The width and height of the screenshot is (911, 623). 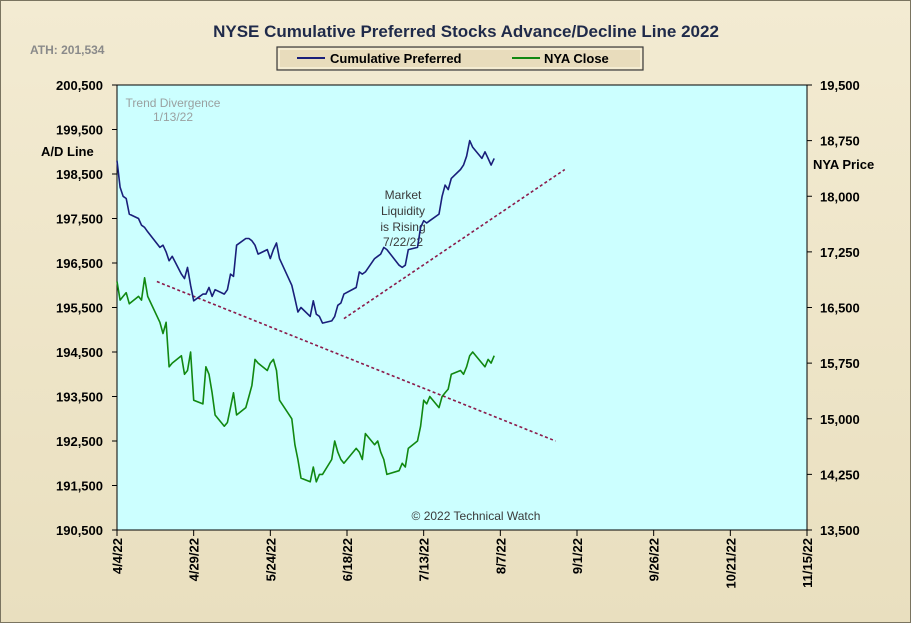 What do you see at coordinates (79, 308) in the screenshot?
I see `left-tick-label: 195,500` at bounding box center [79, 308].